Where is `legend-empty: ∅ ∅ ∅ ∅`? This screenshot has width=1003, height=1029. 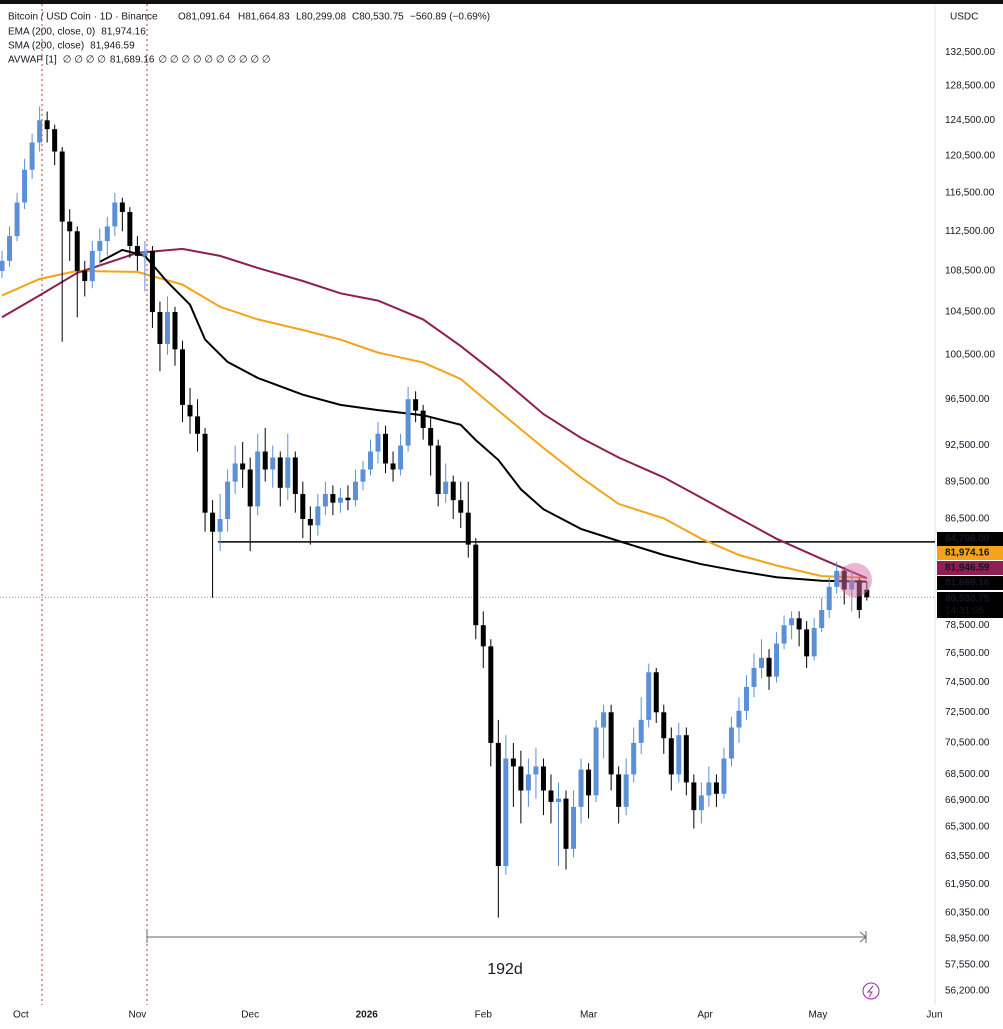 legend-empty: ∅ ∅ ∅ ∅ is located at coordinates (84, 60).